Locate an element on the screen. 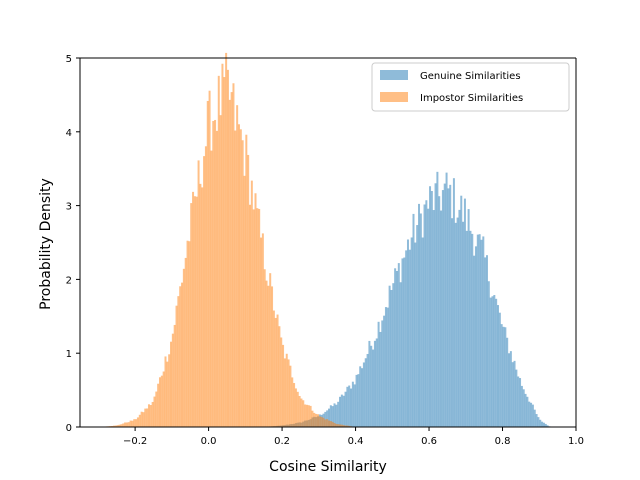  y-axis-ticks: 0 1 2 3 4 5 is located at coordinates (73, 244).